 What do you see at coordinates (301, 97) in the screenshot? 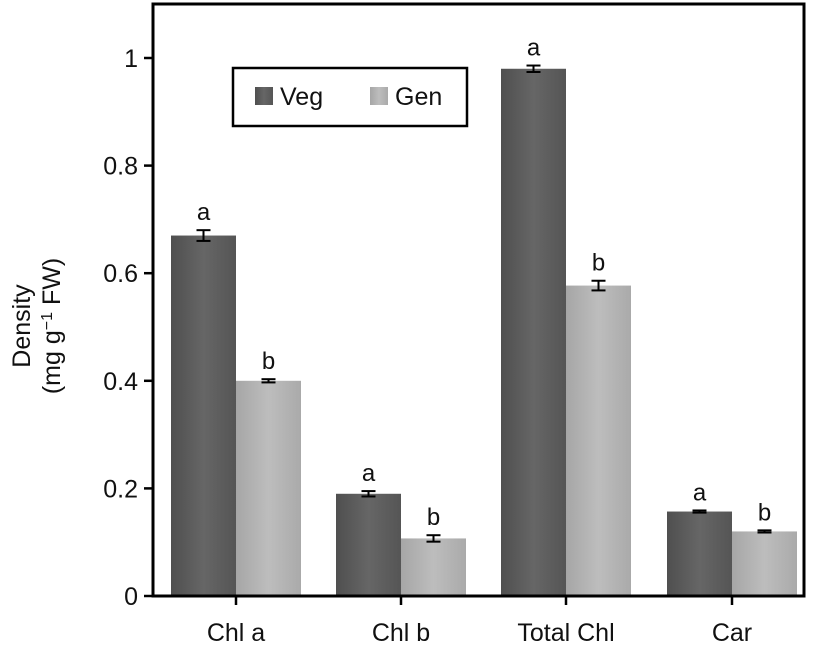
I see `legend-label-veg: Veg` at bounding box center [301, 97].